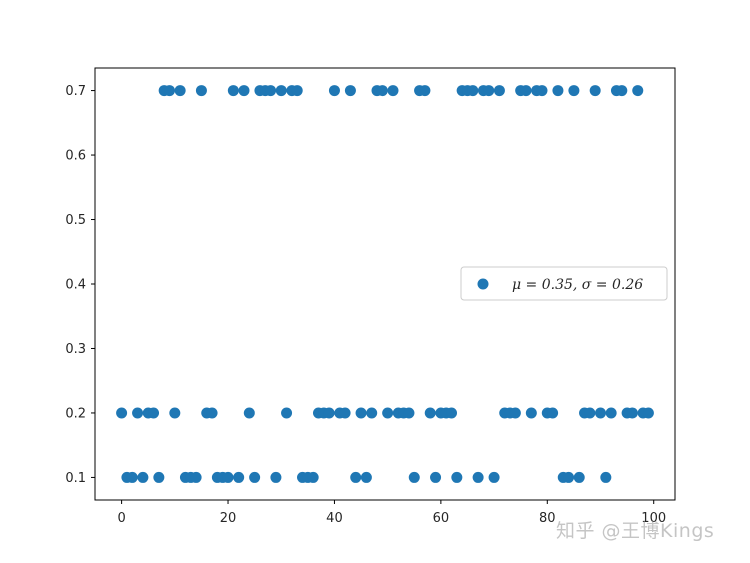 This screenshot has height=563, width=750. I want to click on y-tick-label: 0.3, so click(75, 349).